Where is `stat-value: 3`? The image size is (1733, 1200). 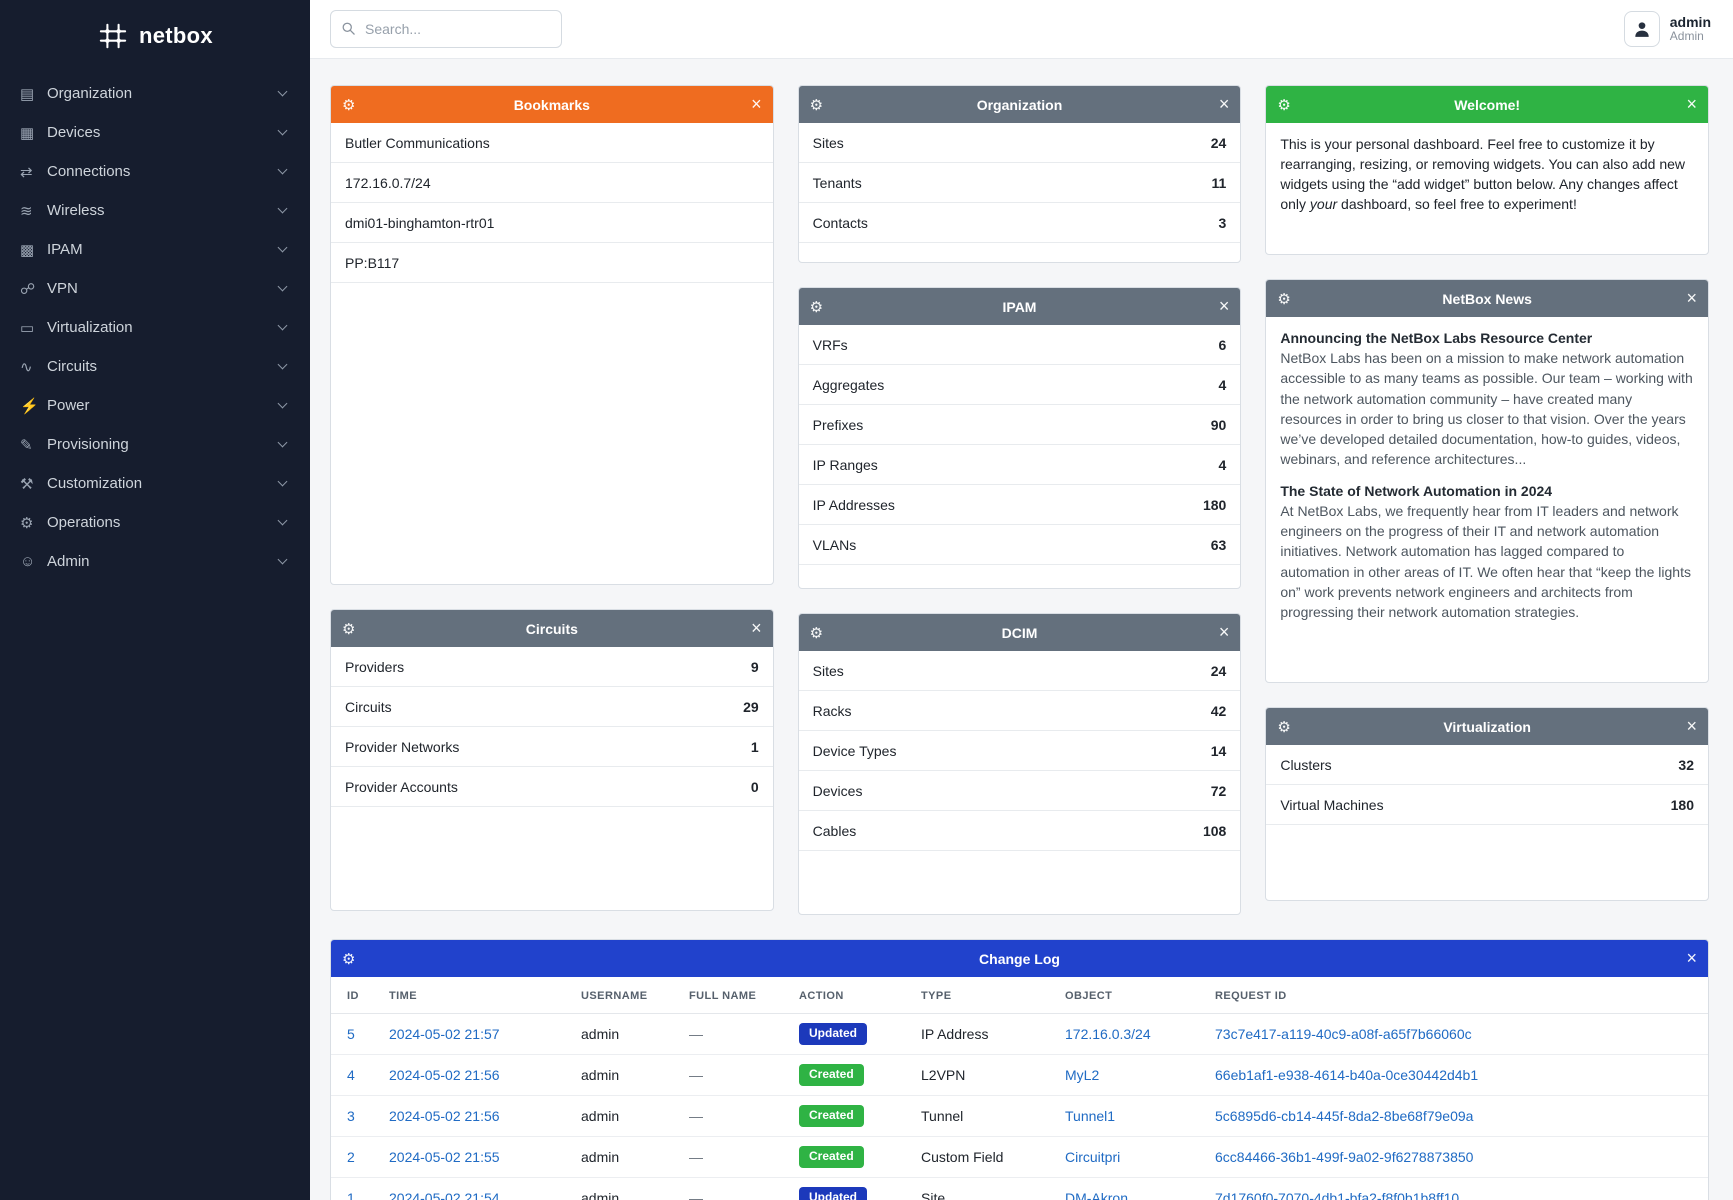 stat-value: 3 is located at coordinates (1222, 222).